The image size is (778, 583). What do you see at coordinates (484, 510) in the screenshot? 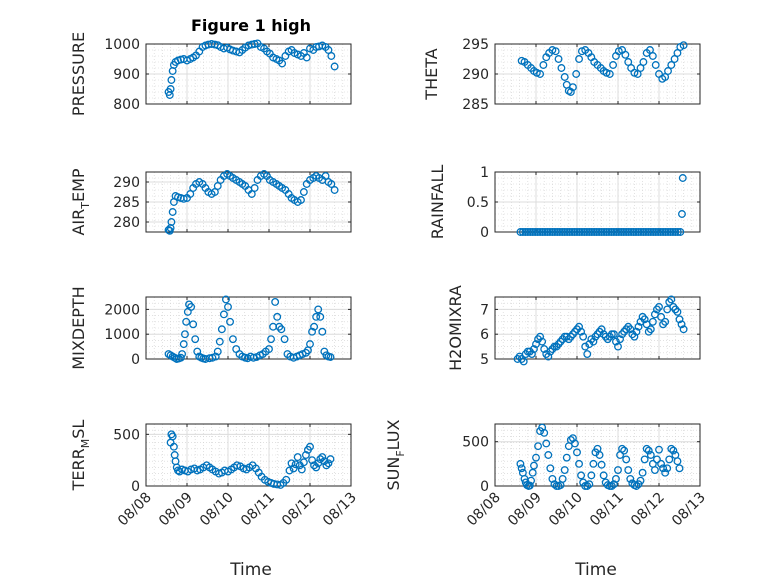
I see `x-tick-label: 08/08` at bounding box center [484, 510].